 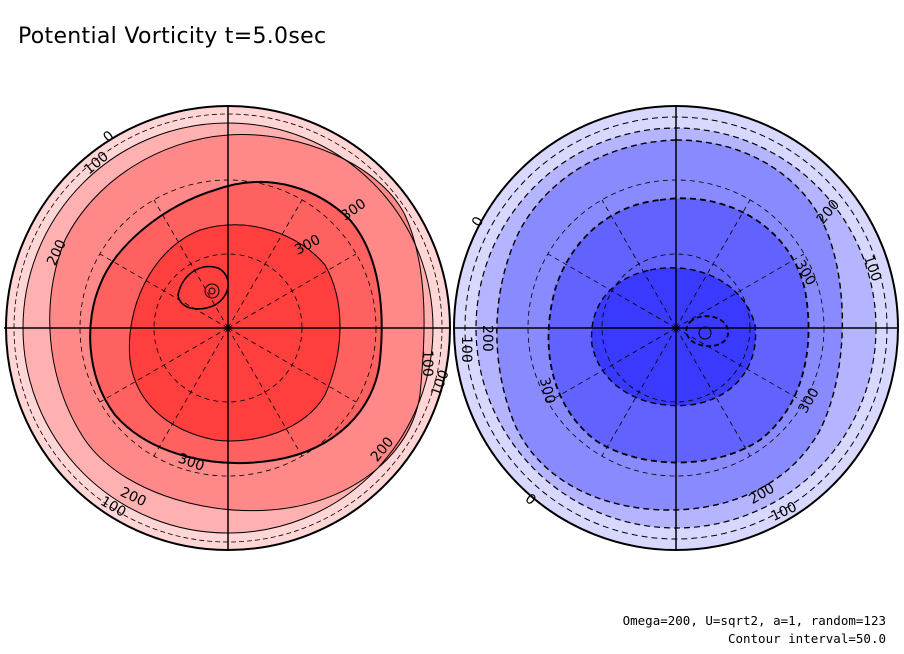 I want to click on parameters-note: Omega=200, U=sqrt2, a=1, random=123, so click(x=754, y=620).